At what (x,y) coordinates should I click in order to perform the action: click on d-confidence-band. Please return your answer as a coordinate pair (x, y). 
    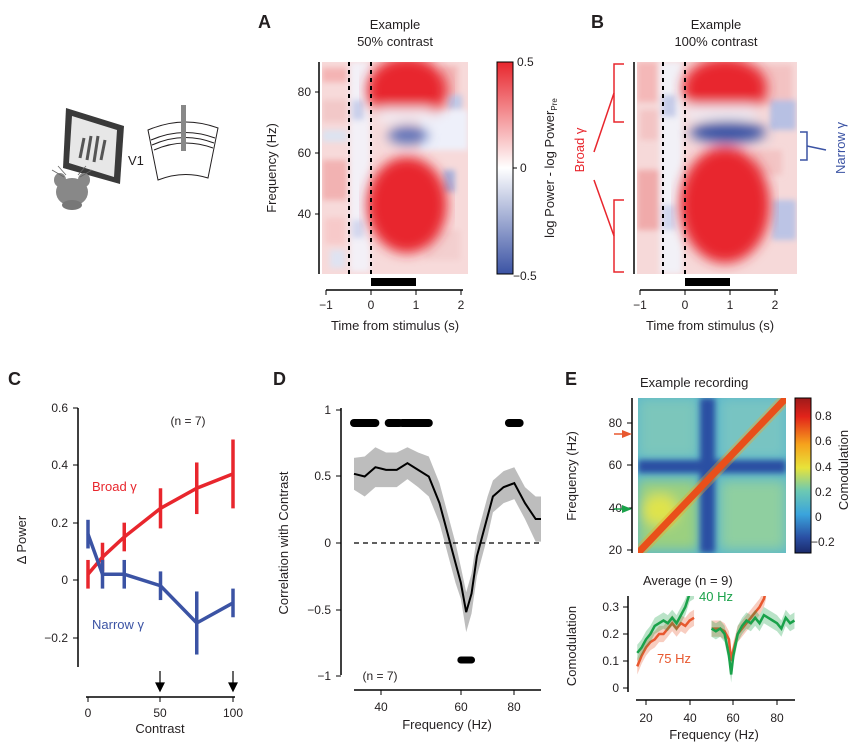
    Looking at the image, I should click on (447, 540).